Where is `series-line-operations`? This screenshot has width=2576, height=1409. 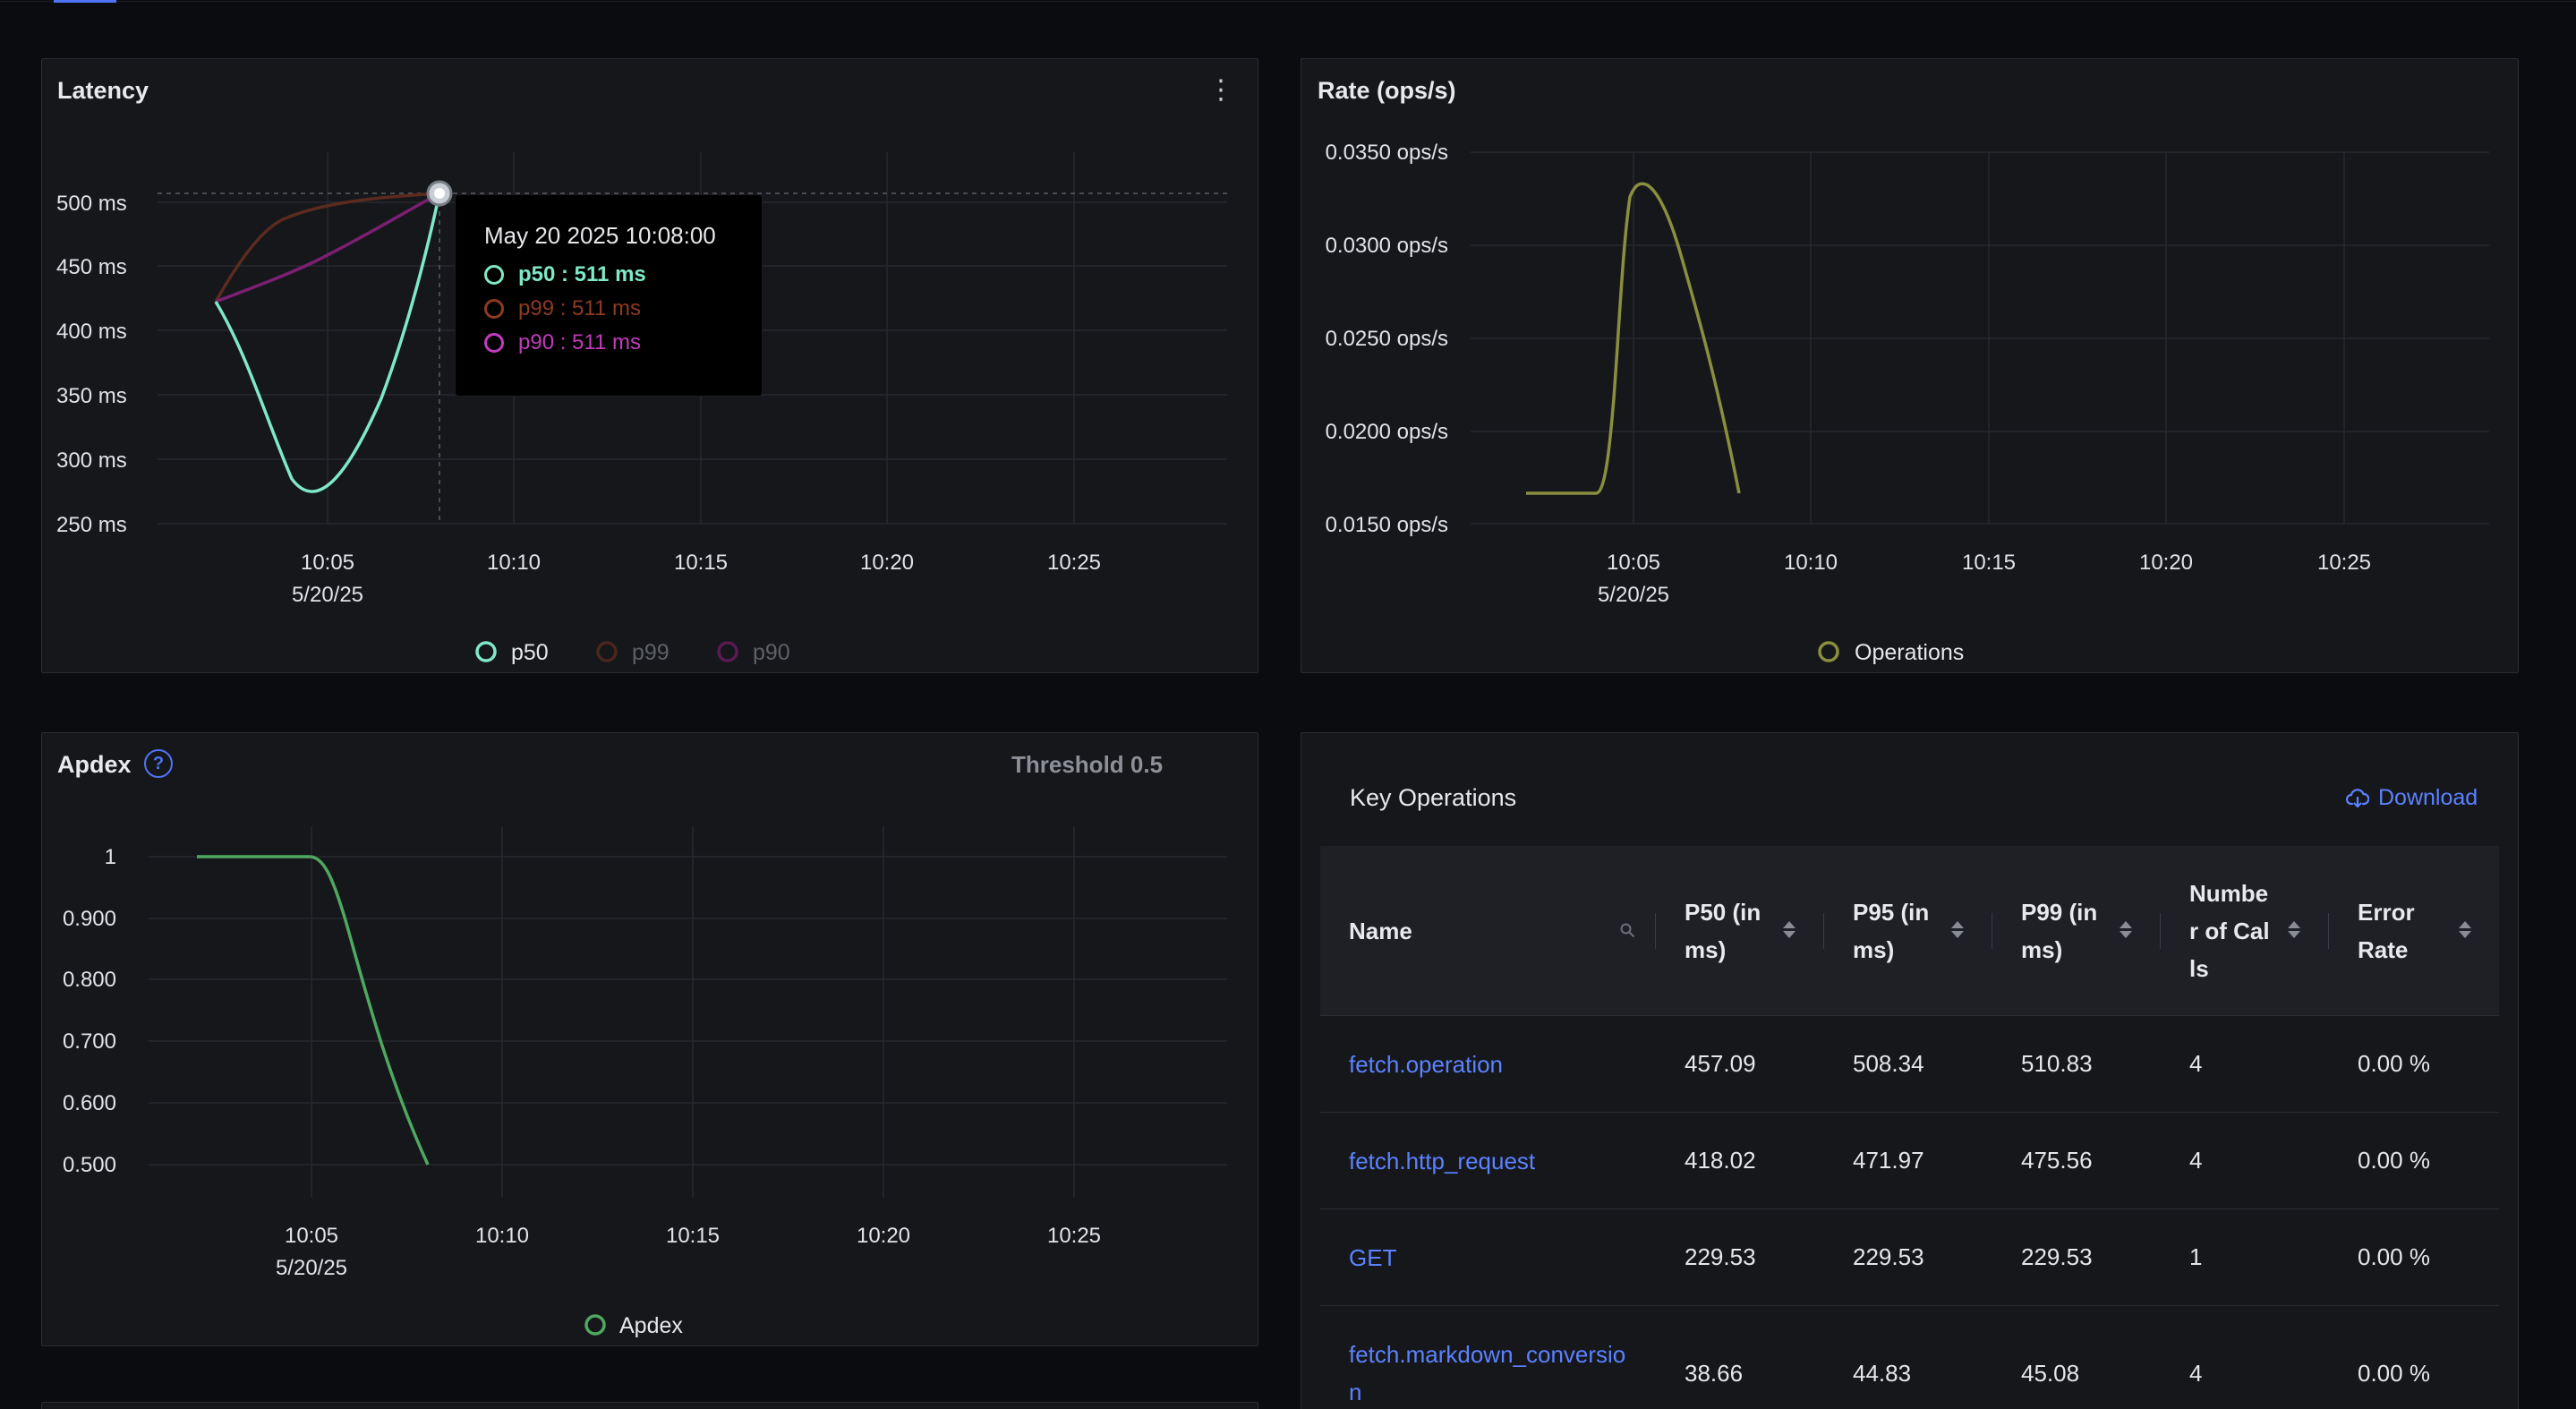
series-line-operations is located at coordinates (1633, 339).